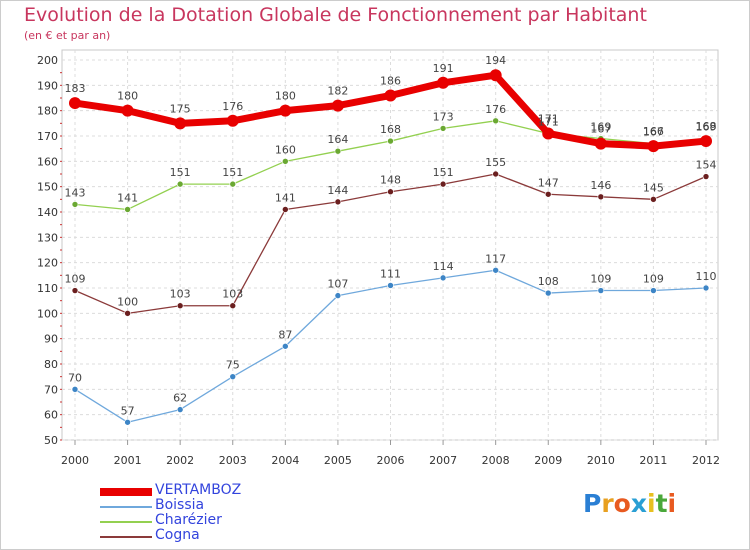  Describe the element at coordinates (390, 129) in the screenshot. I see `data-label-charezier: 168` at that location.